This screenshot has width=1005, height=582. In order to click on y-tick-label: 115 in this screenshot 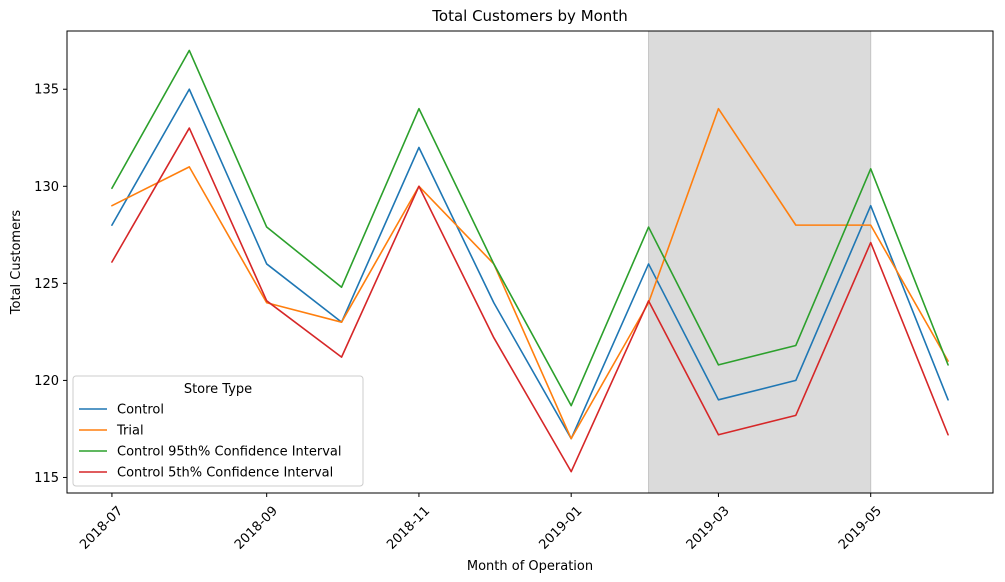, I will do `click(46, 478)`.